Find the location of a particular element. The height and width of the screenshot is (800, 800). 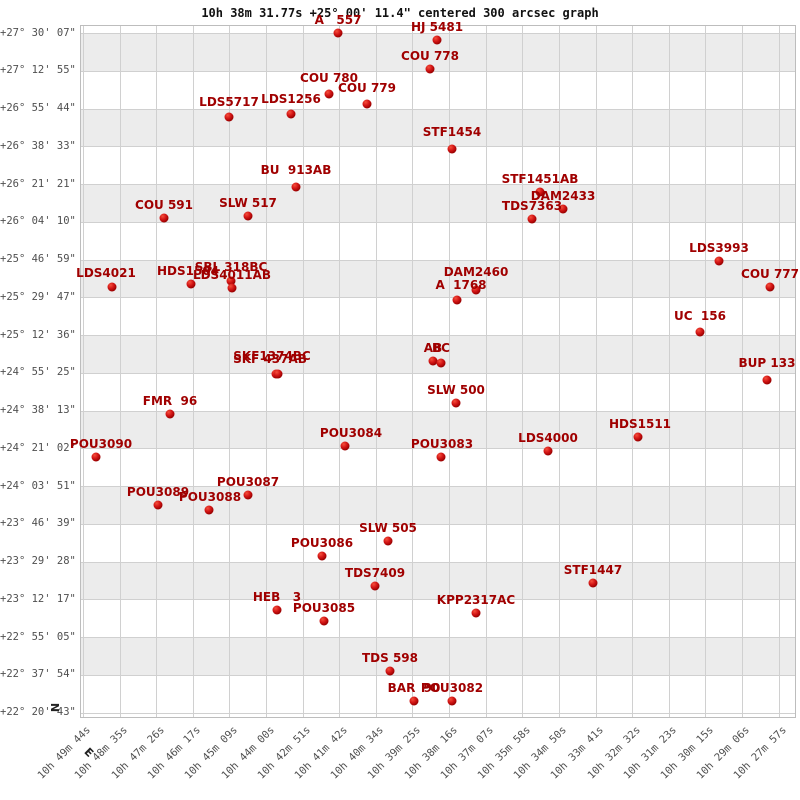

y-tick-label: +26° 38' 33" is located at coordinates (38, 145).